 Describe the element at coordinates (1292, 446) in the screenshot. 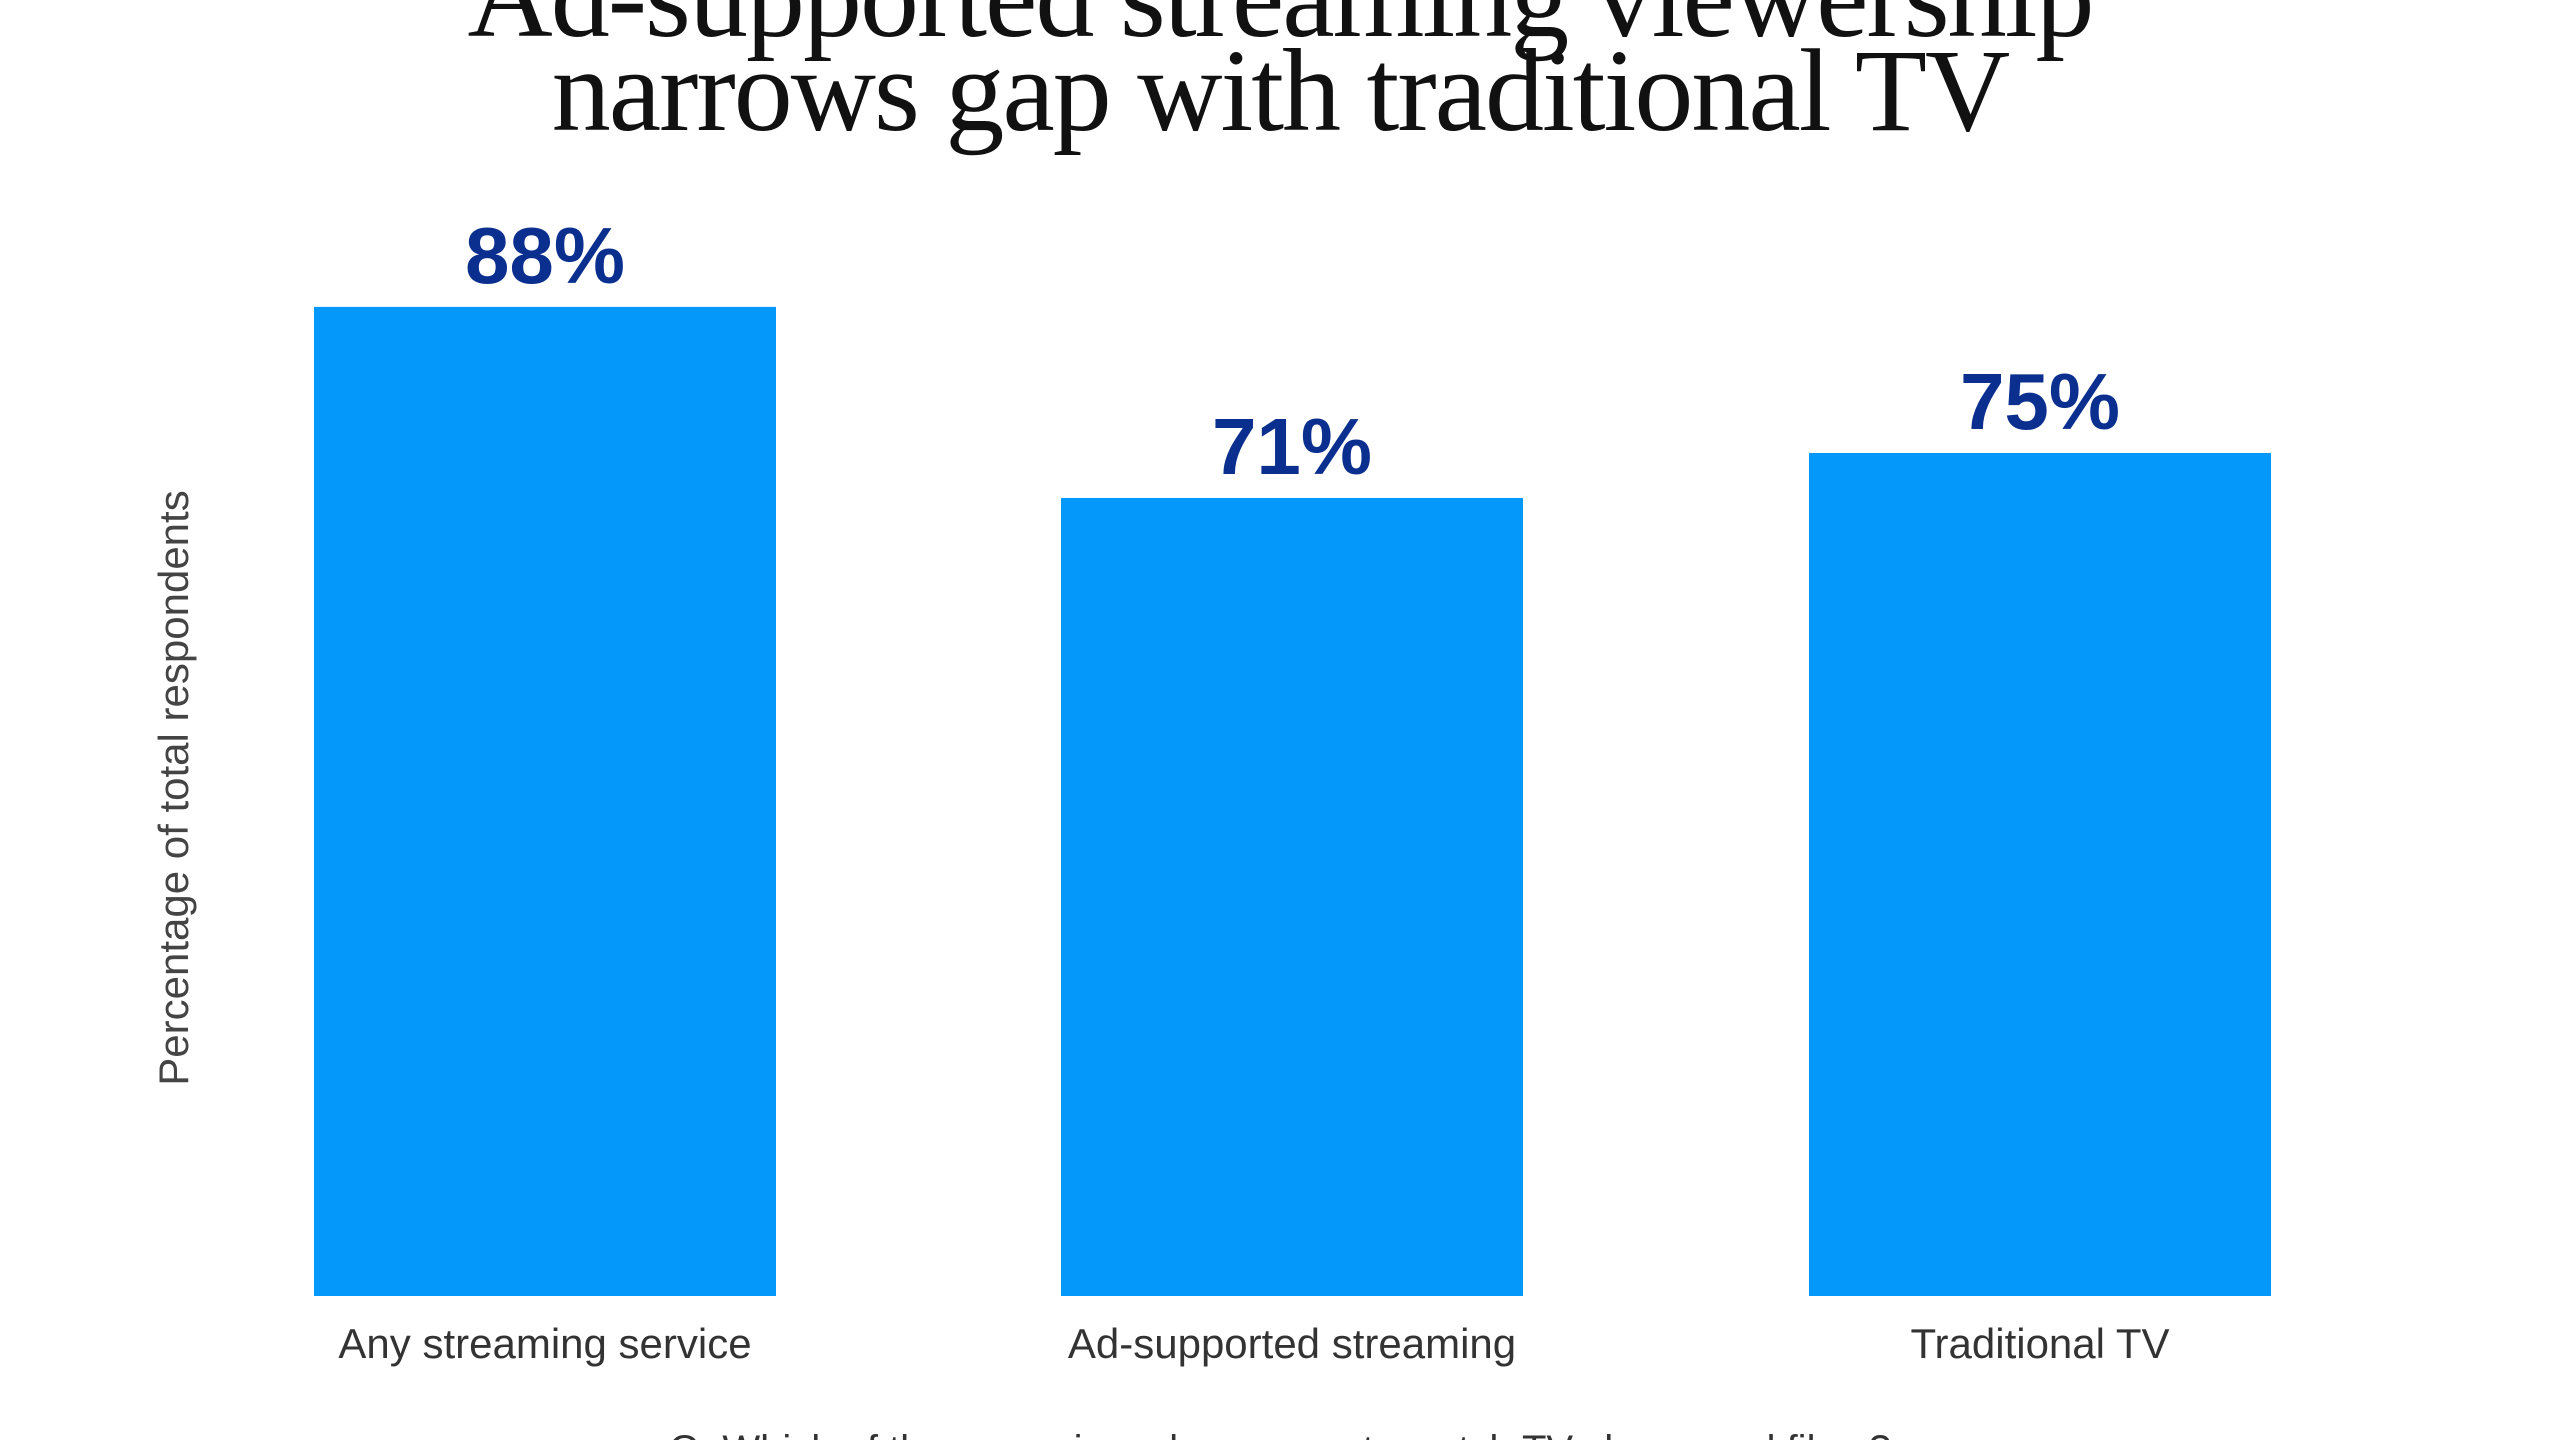

I see `value-label-2: 71%` at that location.